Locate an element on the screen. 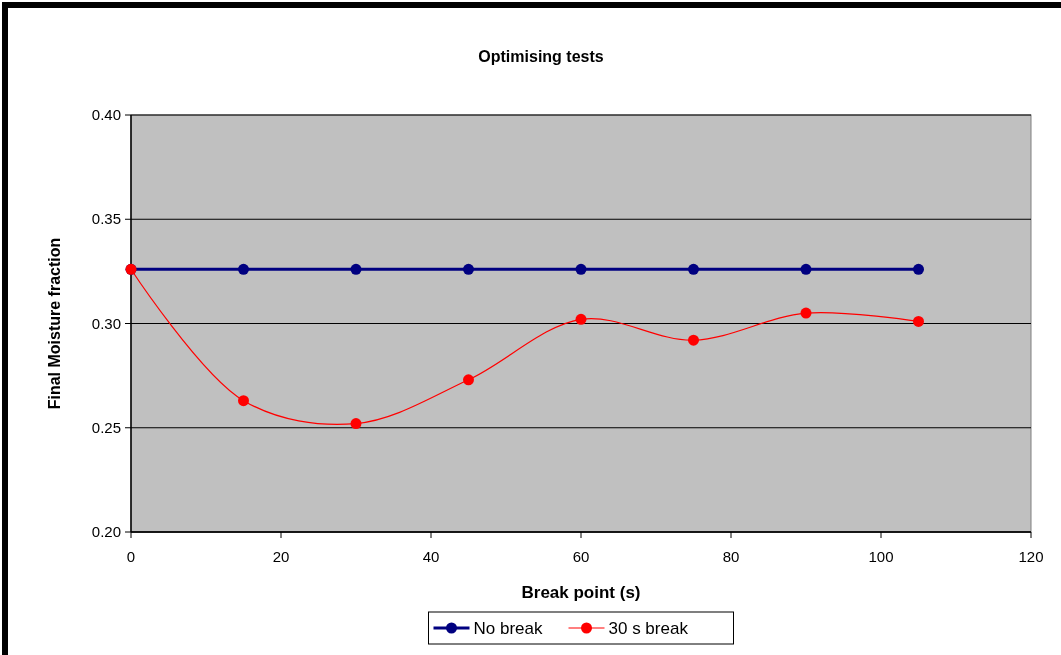 The width and height of the screenshot is (1061, 655). y-tick-label: 0.25 is located at coordinates (106, 427).